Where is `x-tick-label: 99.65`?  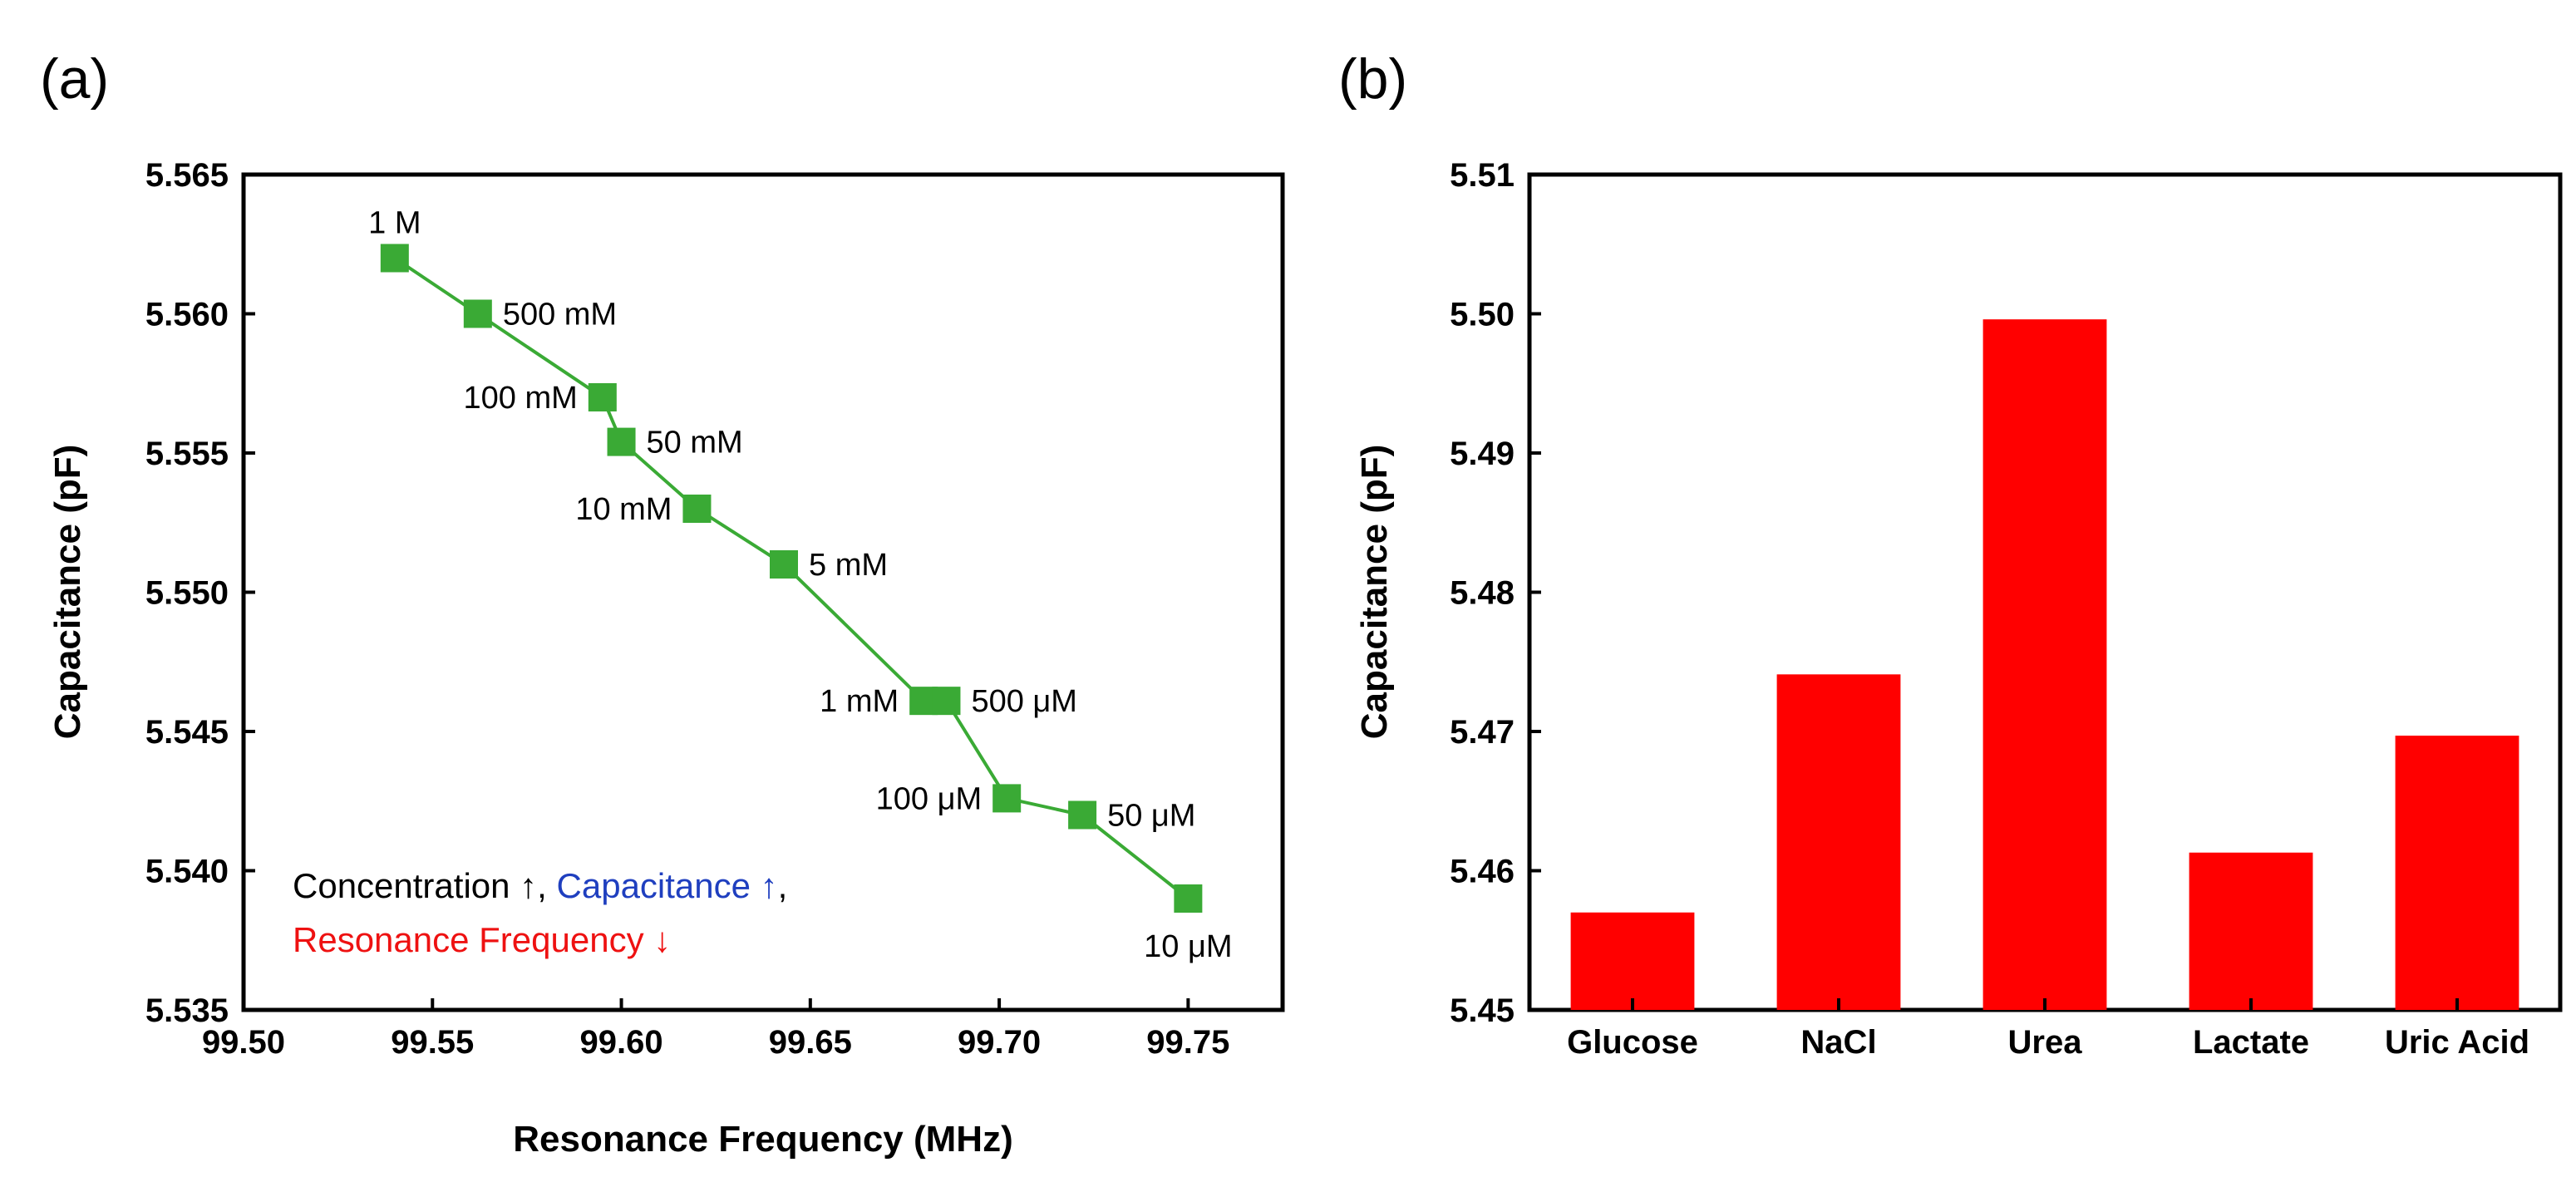
x-tick-label: 99.65 is located at coordinates (810, 1042).